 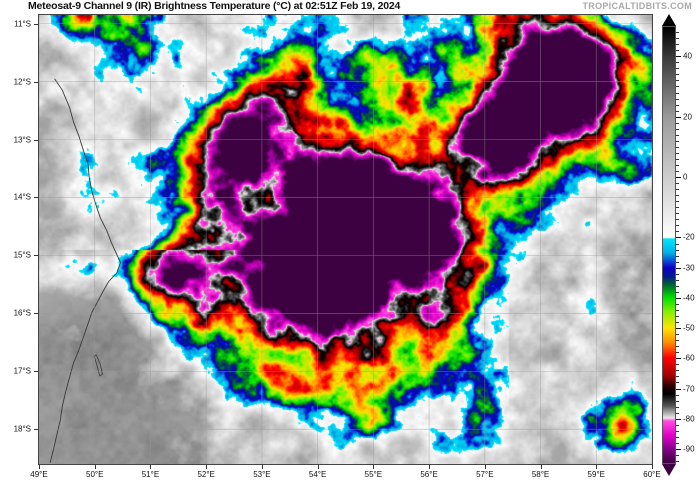 I want to click on longitude-label: 50°E, so click(x=95, y=474).